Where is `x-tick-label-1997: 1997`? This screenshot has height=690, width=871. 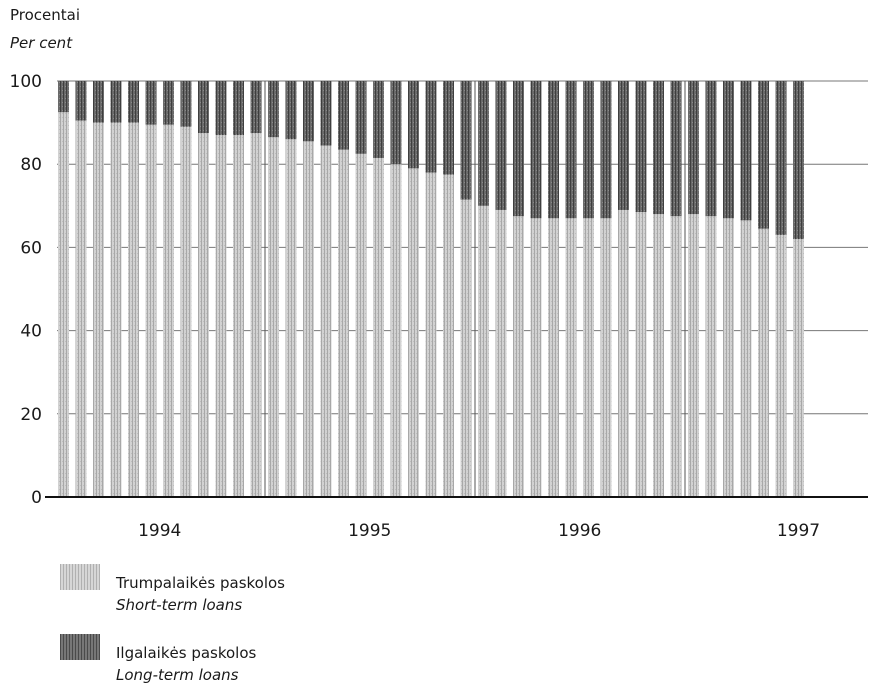
x-tick-label-1997: 1997 is located at coordinates (798, 531).